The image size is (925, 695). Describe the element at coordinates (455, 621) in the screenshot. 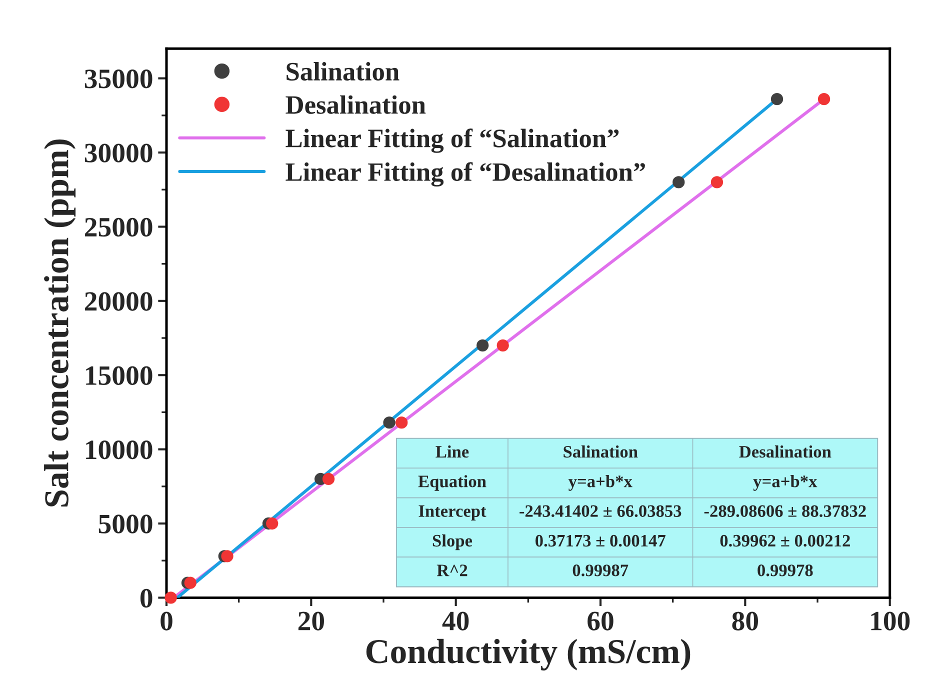

I see `x-tick-label: 40` at that location.